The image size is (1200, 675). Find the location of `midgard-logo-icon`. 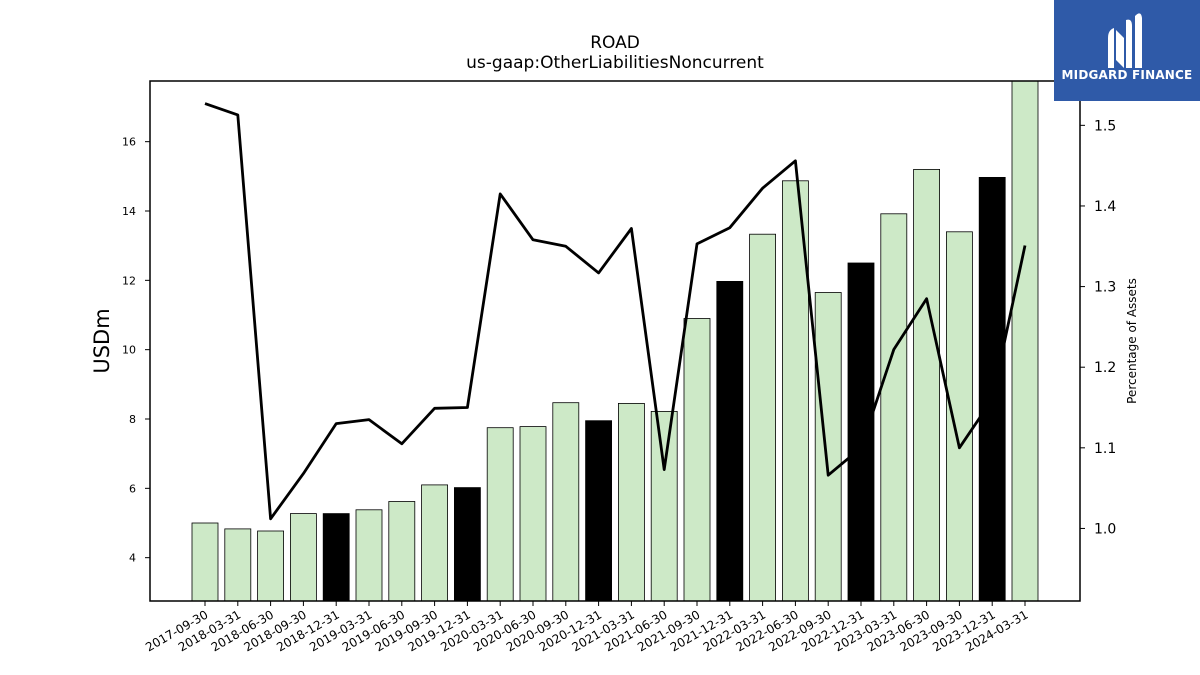

midgard-logo-icon is located at coordinates (1125, 40).